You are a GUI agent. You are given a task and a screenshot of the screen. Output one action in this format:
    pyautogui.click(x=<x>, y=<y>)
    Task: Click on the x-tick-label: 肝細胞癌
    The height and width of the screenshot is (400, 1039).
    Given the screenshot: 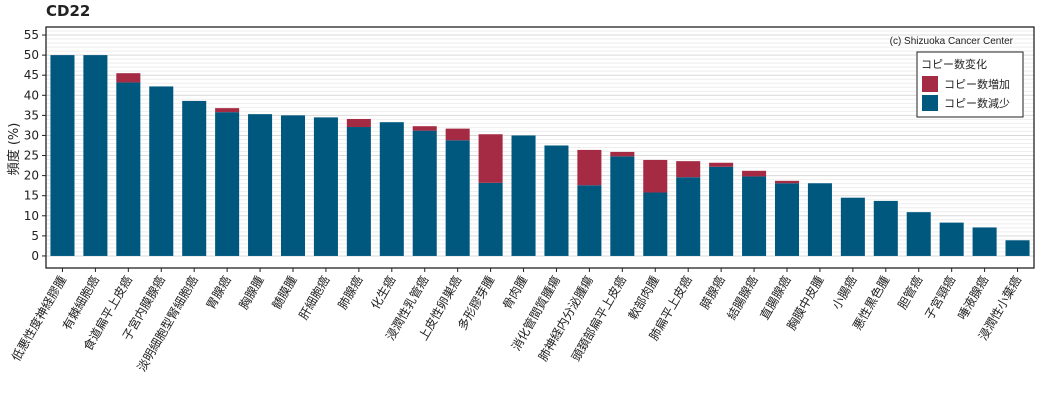 What is the action you would take?
    pyautogui.click(x=314, y=297)
    